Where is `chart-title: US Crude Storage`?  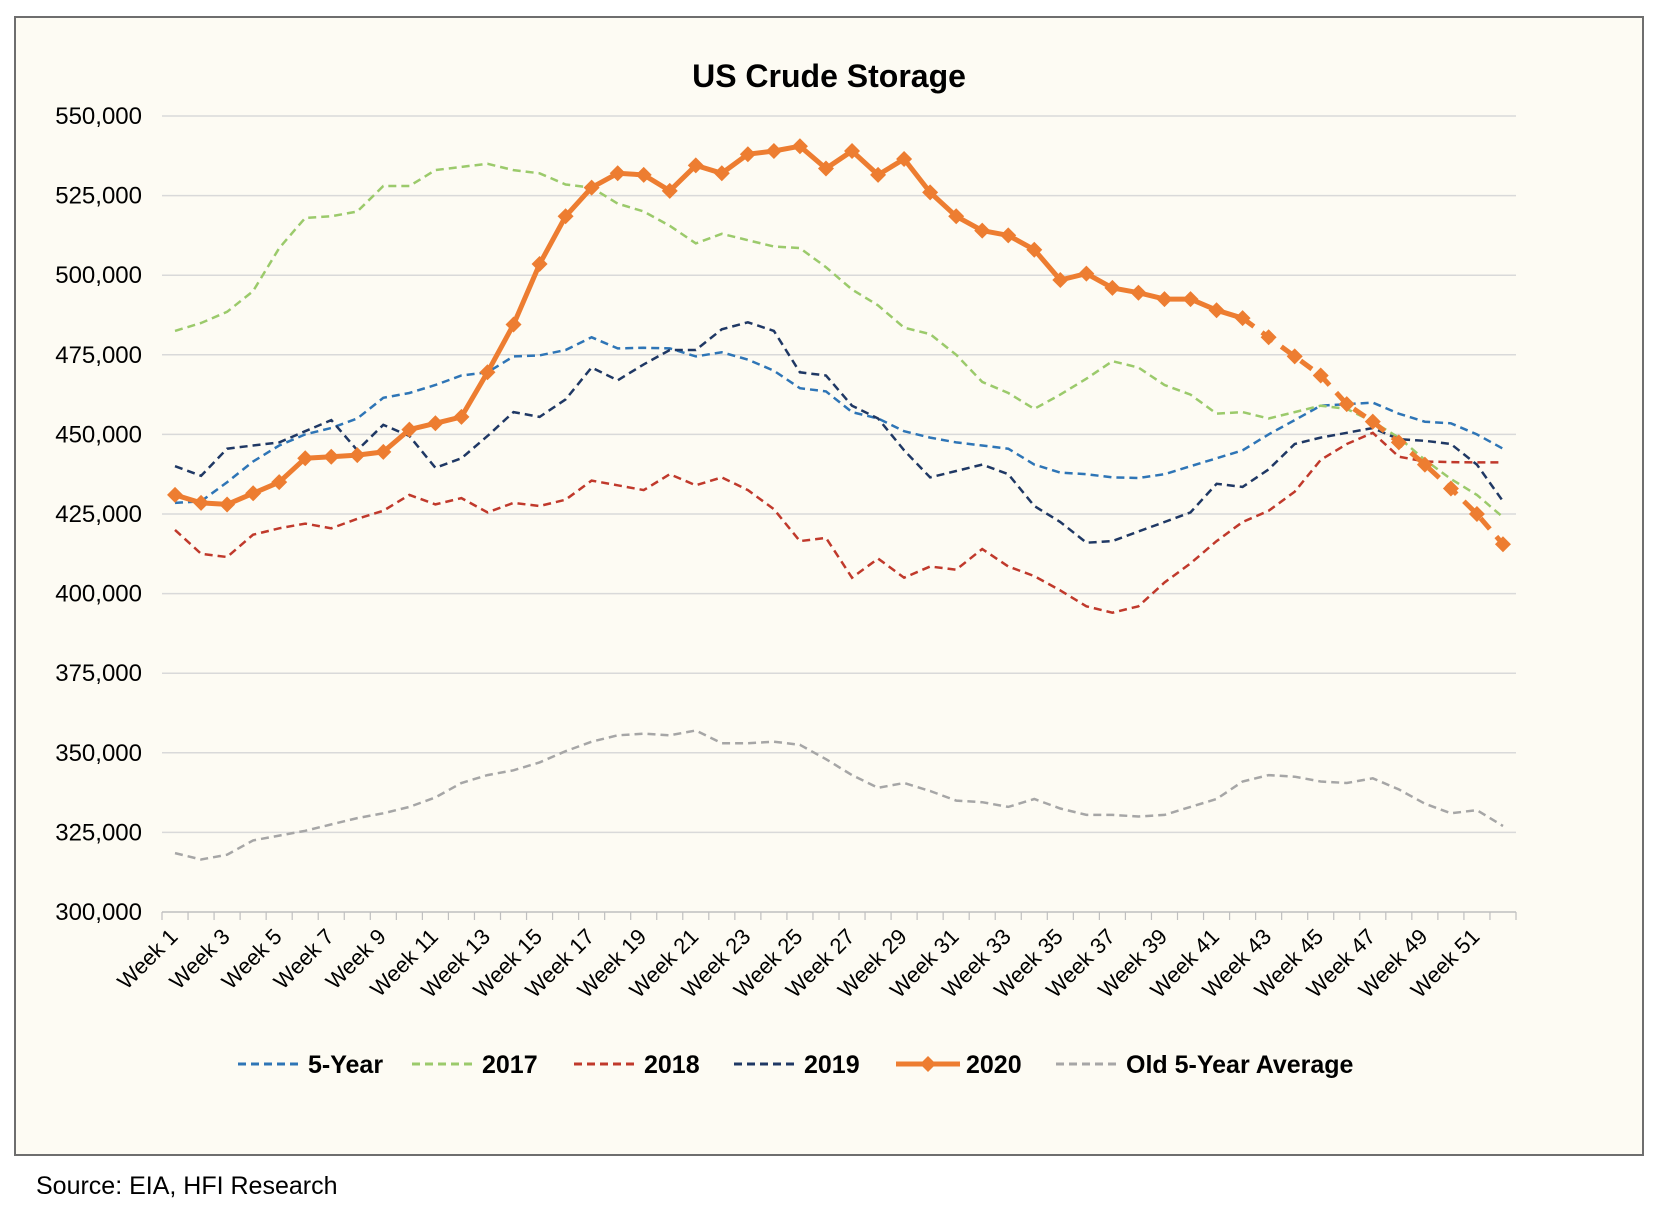 chart-title: US Crude Storage is located at coordinates (829, 76).